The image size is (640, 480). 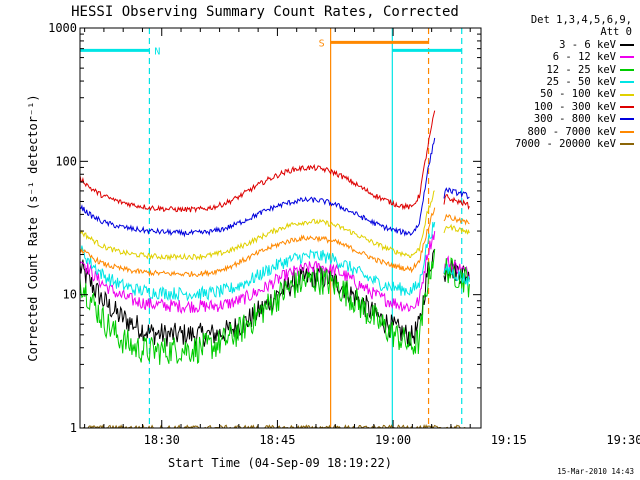 What do you see at coordinates (393, 440) in the screenshot?
I see `xtick-label: 19:00` at bounding box center [393, 440].